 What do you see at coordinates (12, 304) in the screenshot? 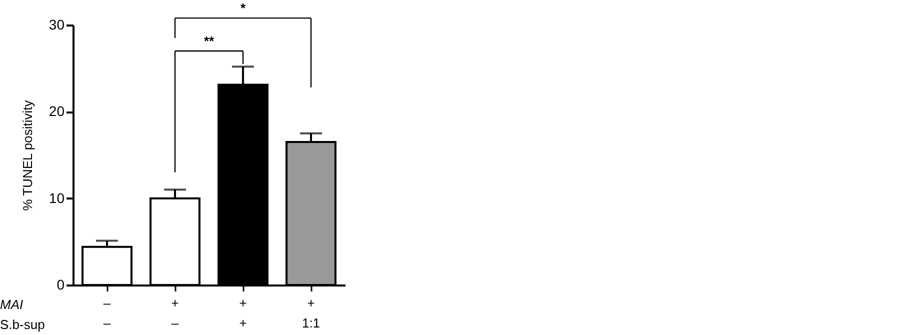
I see `text: MAI` at bounding box center [12, 304].